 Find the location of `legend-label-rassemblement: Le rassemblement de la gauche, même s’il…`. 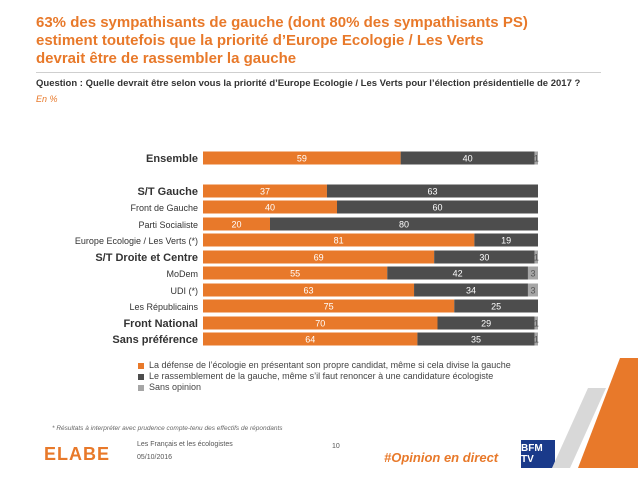

legend-label-rassemblement: Le rassemblement de la gauche, même s’il… is located at coordinates (321, 376).